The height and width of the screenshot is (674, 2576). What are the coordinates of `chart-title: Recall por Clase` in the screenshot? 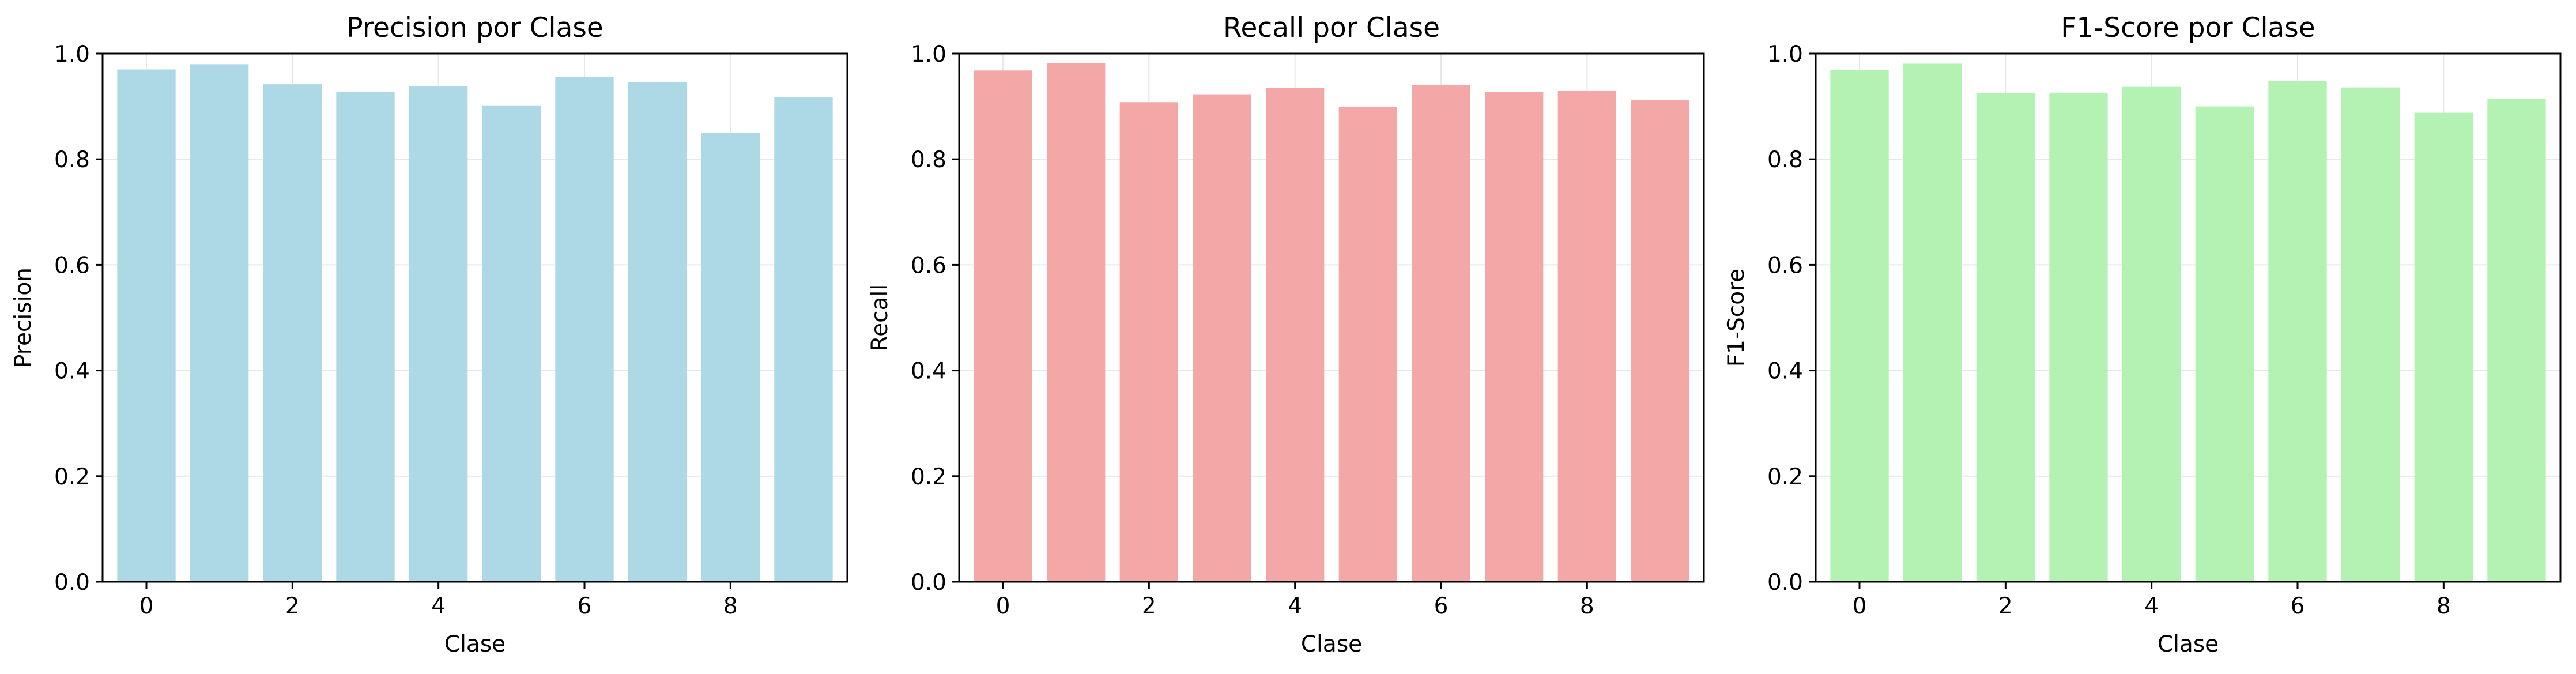 It's located at (1331, 28).